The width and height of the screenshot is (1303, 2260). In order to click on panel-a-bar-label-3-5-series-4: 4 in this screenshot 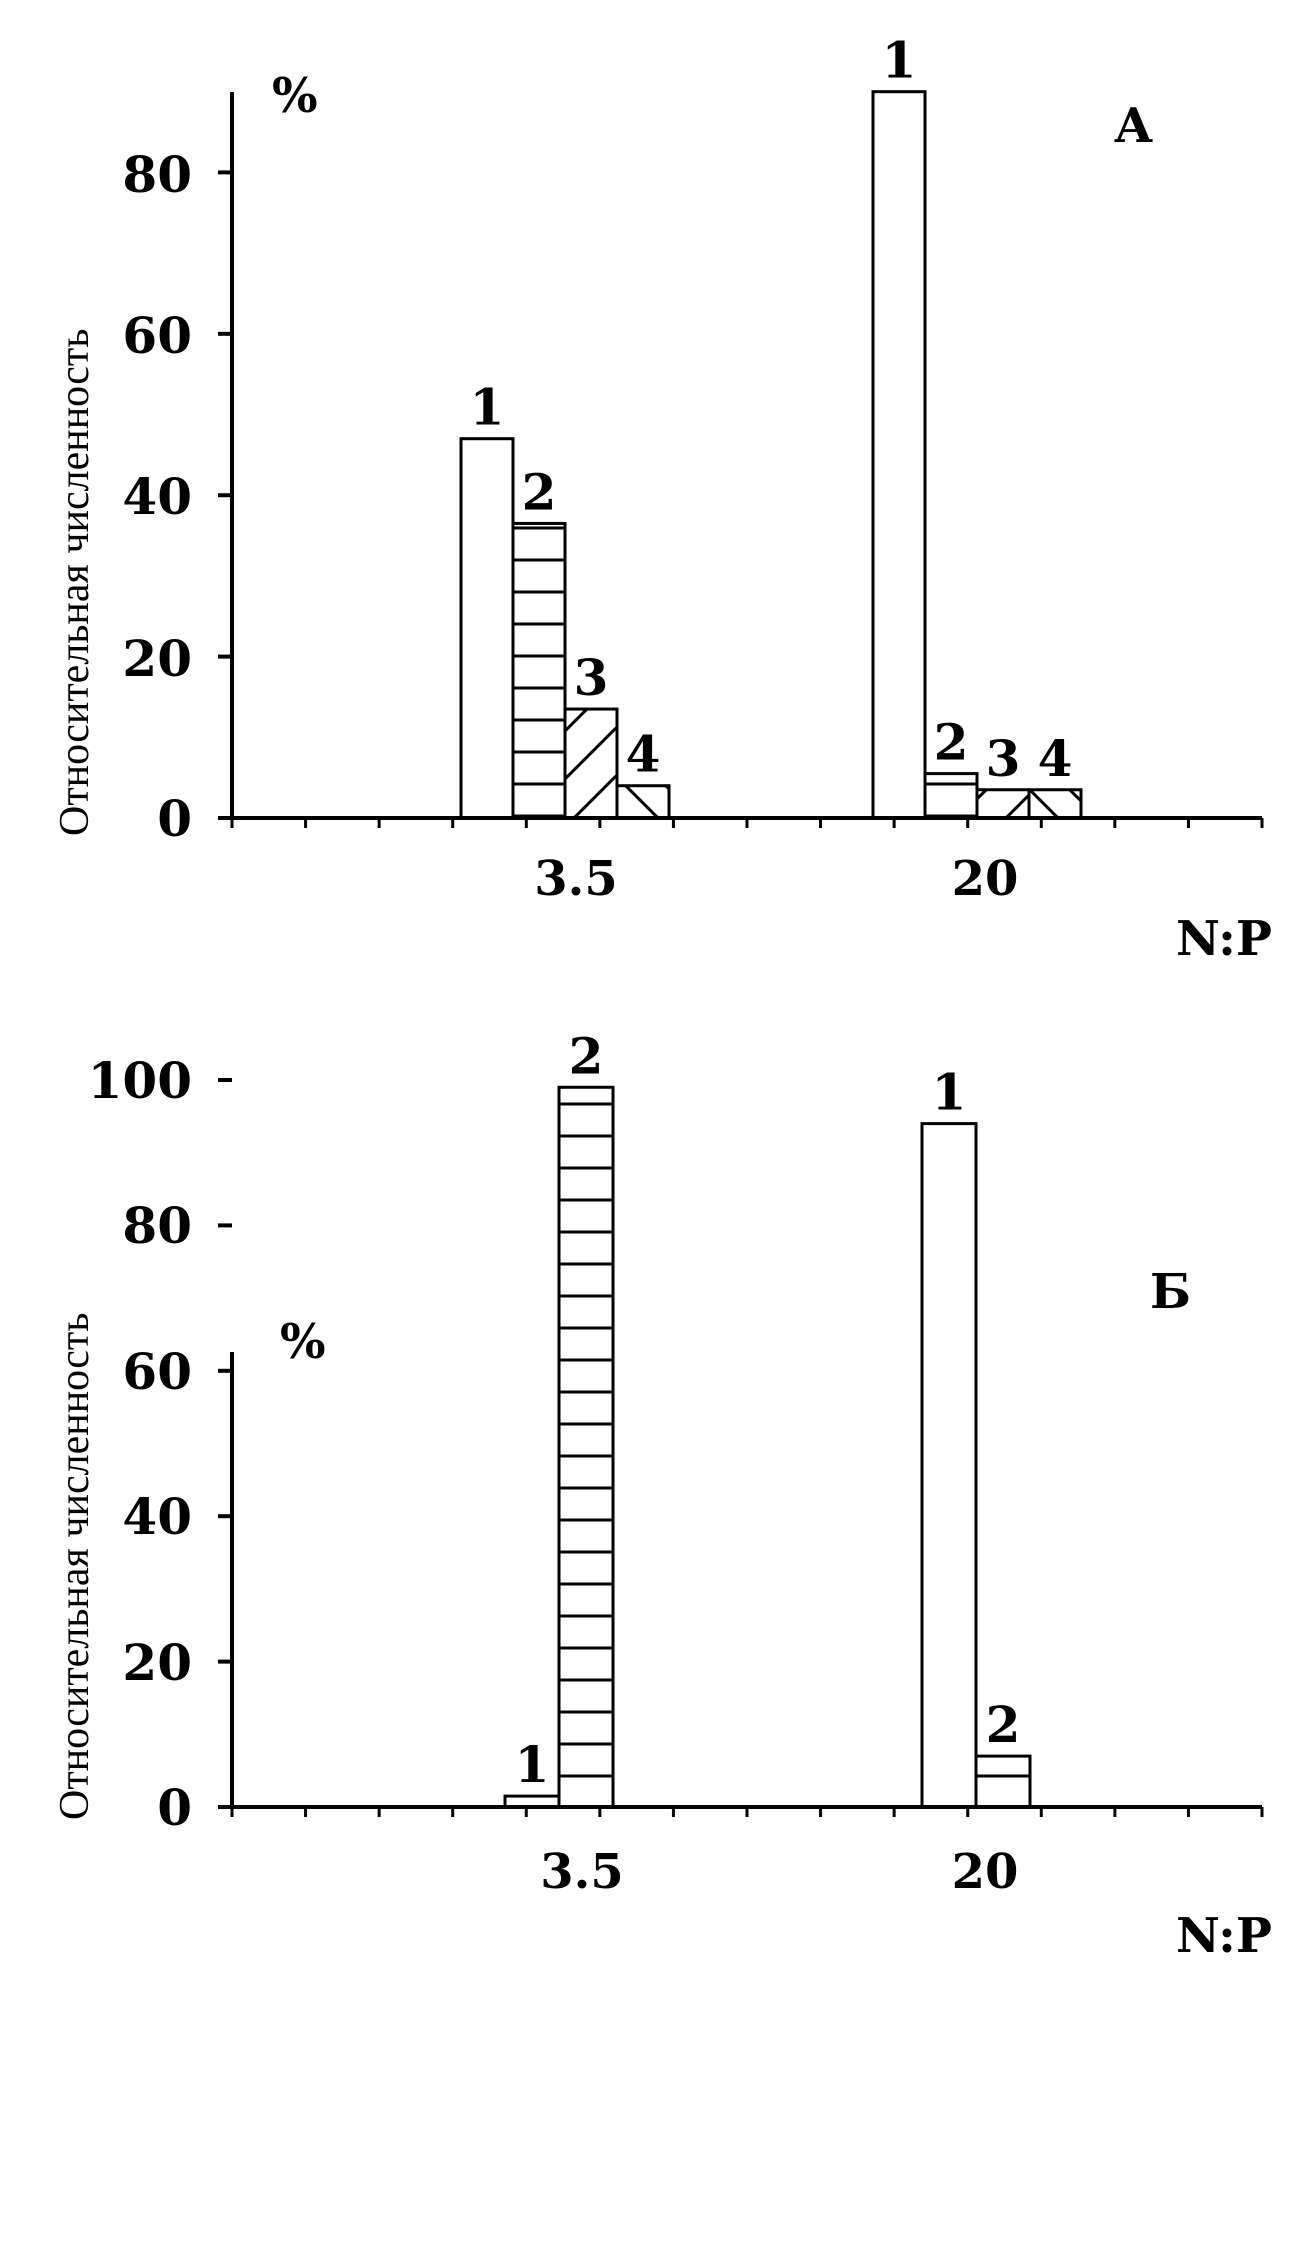, I will do `click(643, 754)`.